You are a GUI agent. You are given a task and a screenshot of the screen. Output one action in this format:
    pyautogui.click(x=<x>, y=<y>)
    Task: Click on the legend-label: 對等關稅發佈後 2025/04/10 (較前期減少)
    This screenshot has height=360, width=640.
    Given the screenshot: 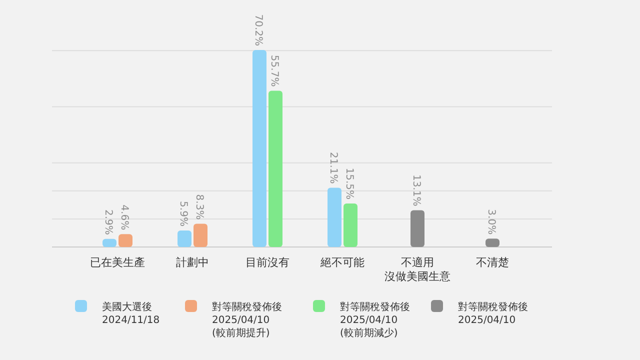 What is the action you would take?
    pyautogui.click(x=375, y=320)
    